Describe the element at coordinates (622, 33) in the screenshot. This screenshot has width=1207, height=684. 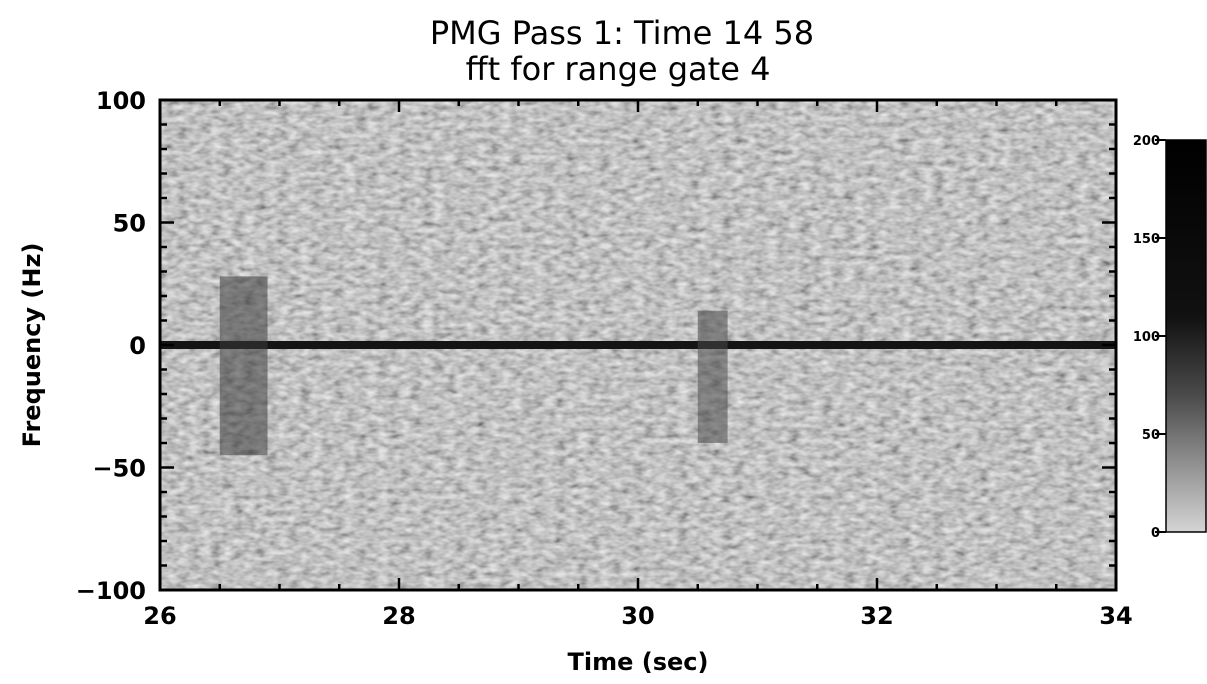
I see `chart-title: PMG Pass 1: Time 14 58` at that location.